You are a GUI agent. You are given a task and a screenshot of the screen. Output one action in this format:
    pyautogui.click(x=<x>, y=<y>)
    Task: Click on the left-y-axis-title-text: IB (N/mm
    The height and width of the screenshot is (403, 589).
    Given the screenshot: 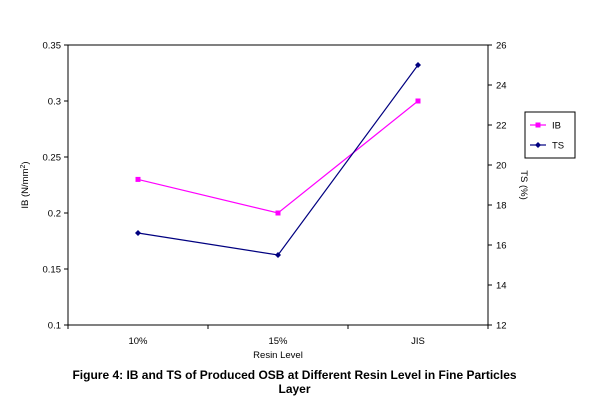 What is the action you would take?
    pyautogui.click(x=25, y=188)
    